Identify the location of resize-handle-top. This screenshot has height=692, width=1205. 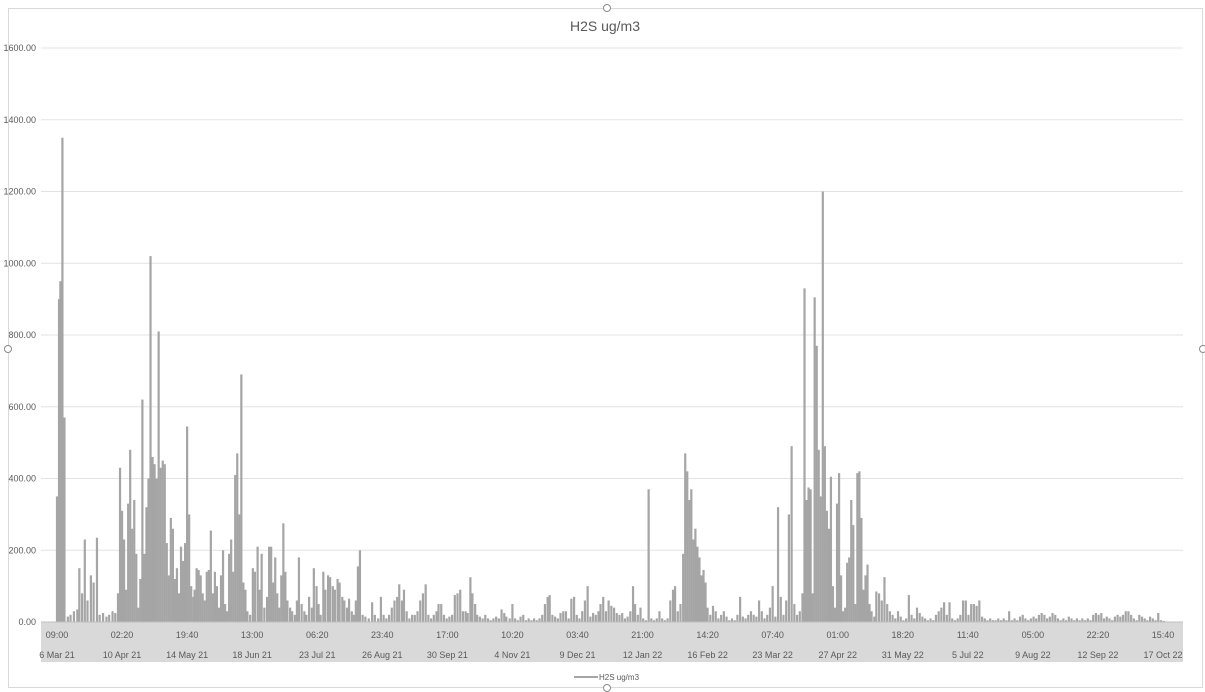
(607, 8).